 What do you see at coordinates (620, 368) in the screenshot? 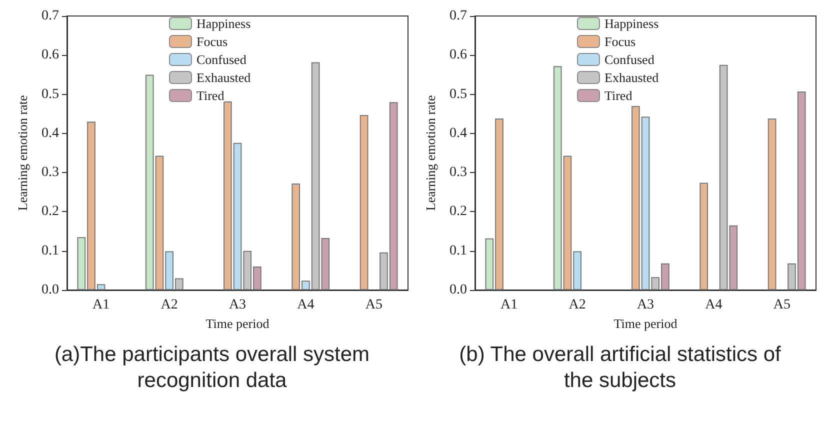
I see `text: (b) The overall artificial statistics of the subjects` at bounding box center [620, 368].